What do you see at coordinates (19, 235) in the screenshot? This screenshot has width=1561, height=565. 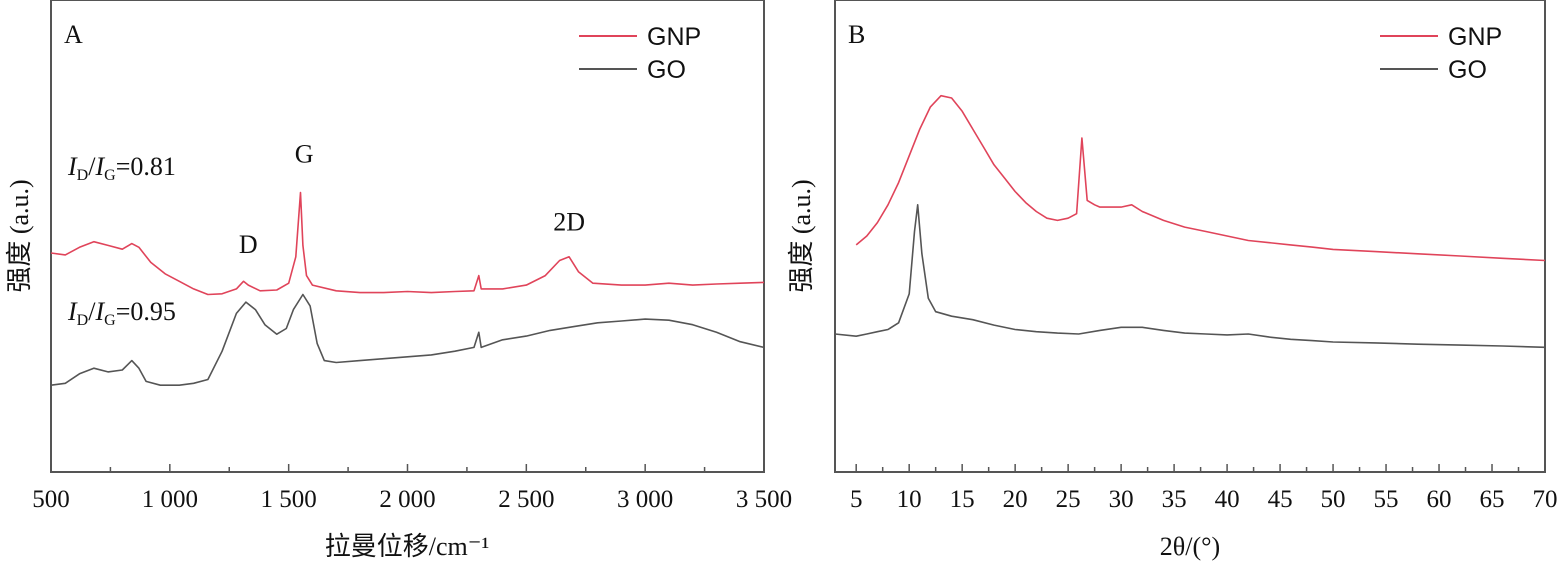 I see `raman-y-axis-title: 强度 (a.u.)` at bounding box center [19, 235].